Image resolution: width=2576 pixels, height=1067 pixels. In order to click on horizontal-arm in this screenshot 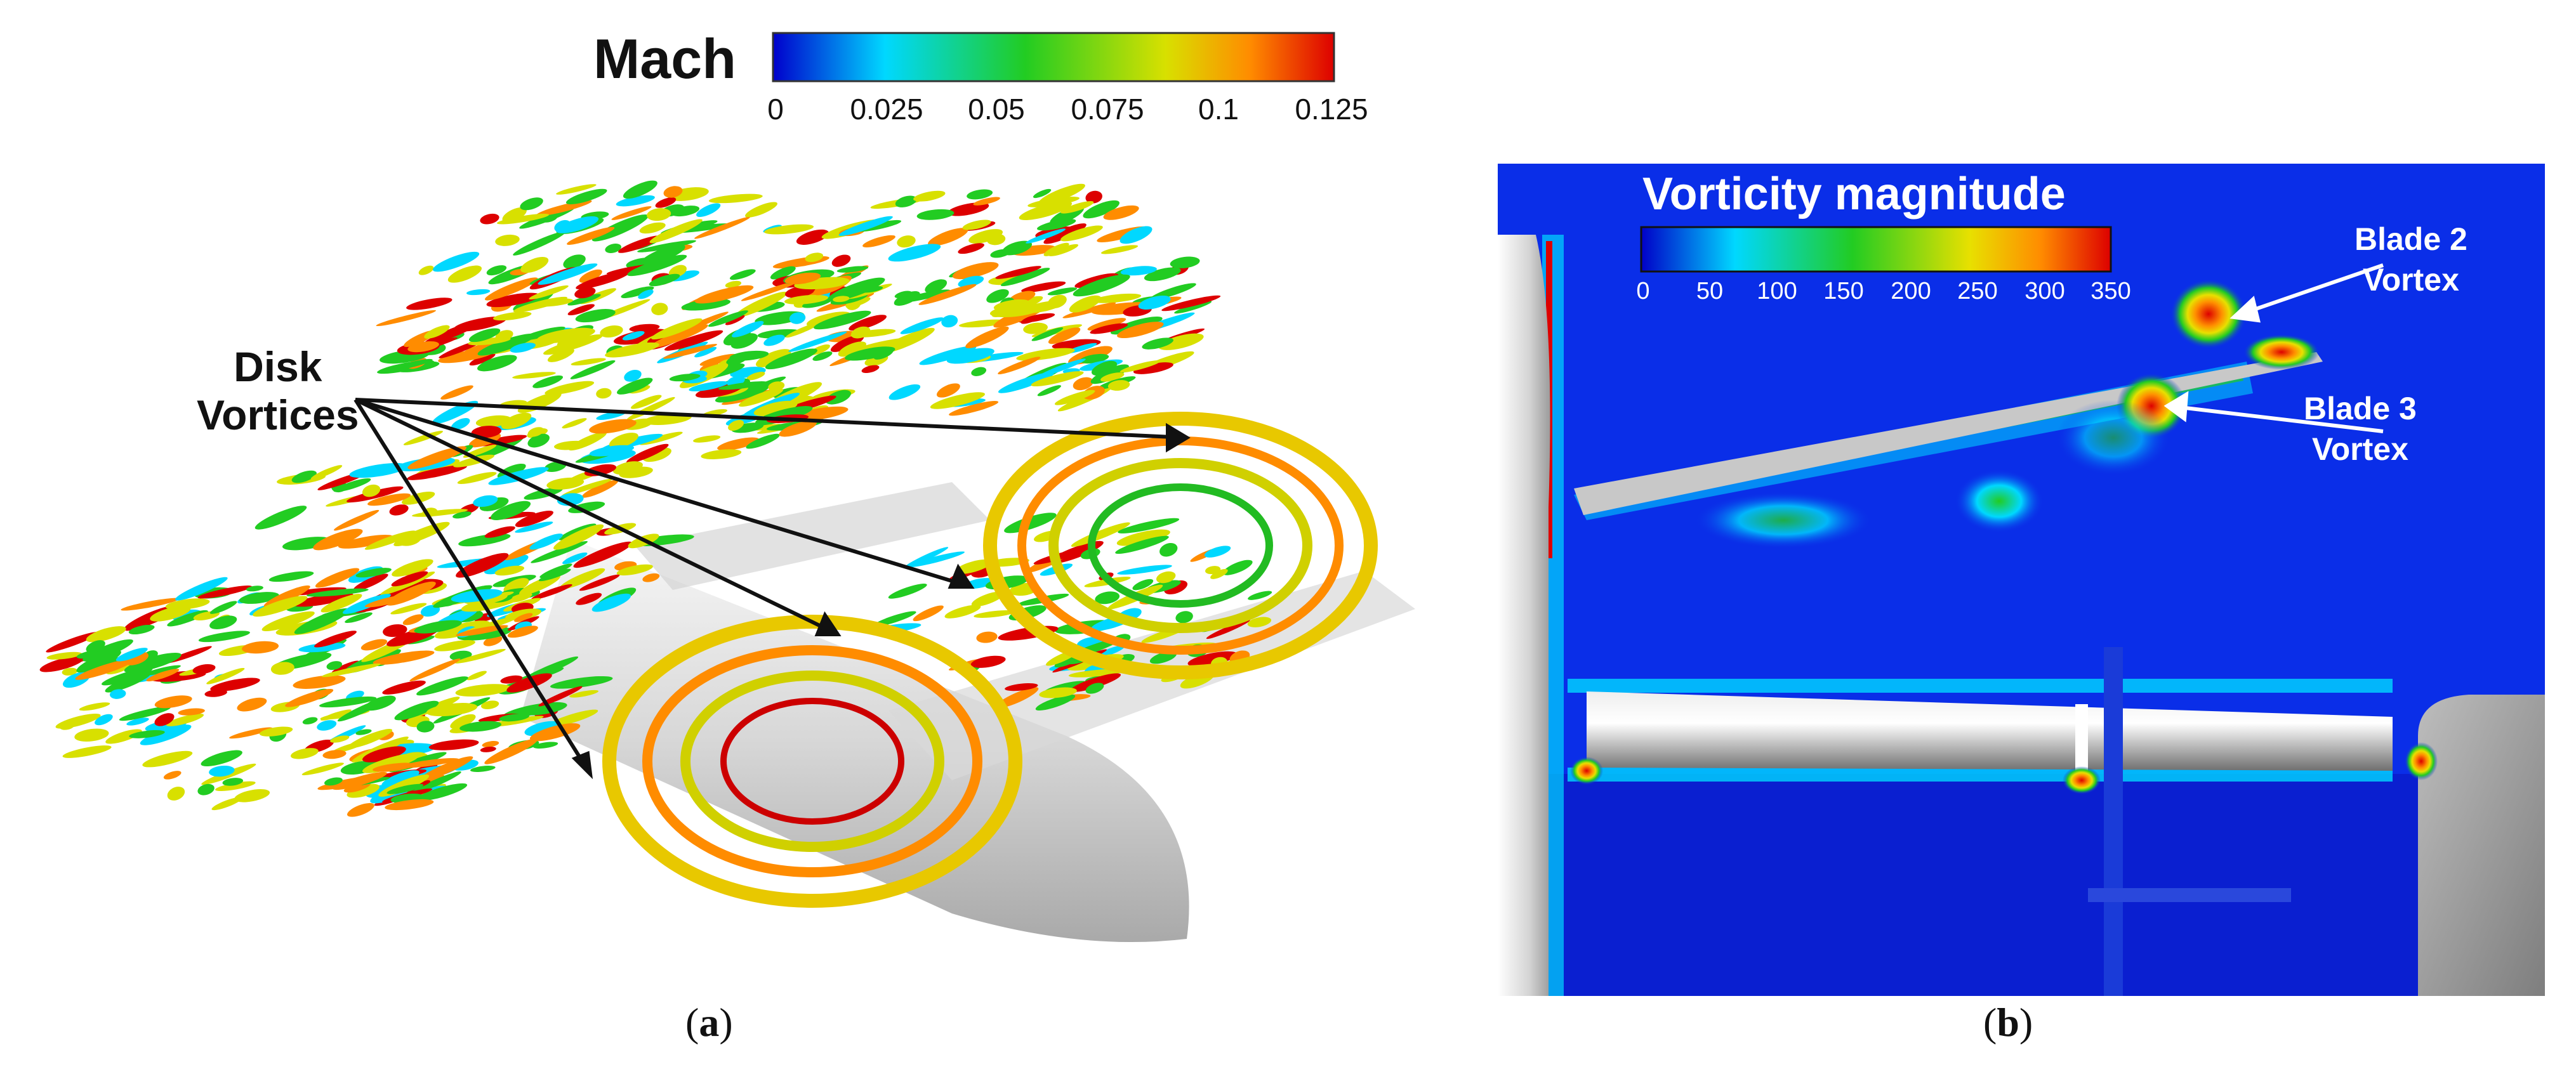, I will do `click(1990, 731)`.